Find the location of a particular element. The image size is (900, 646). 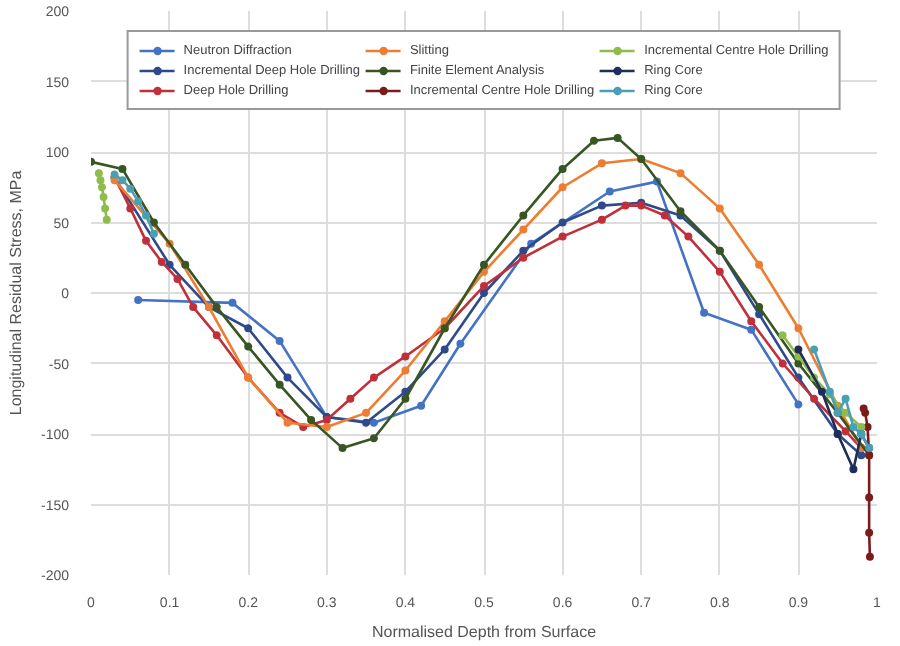

y-axis-title: Longitudinal Residual Stress, MPa is located at coordinates (15, 292).